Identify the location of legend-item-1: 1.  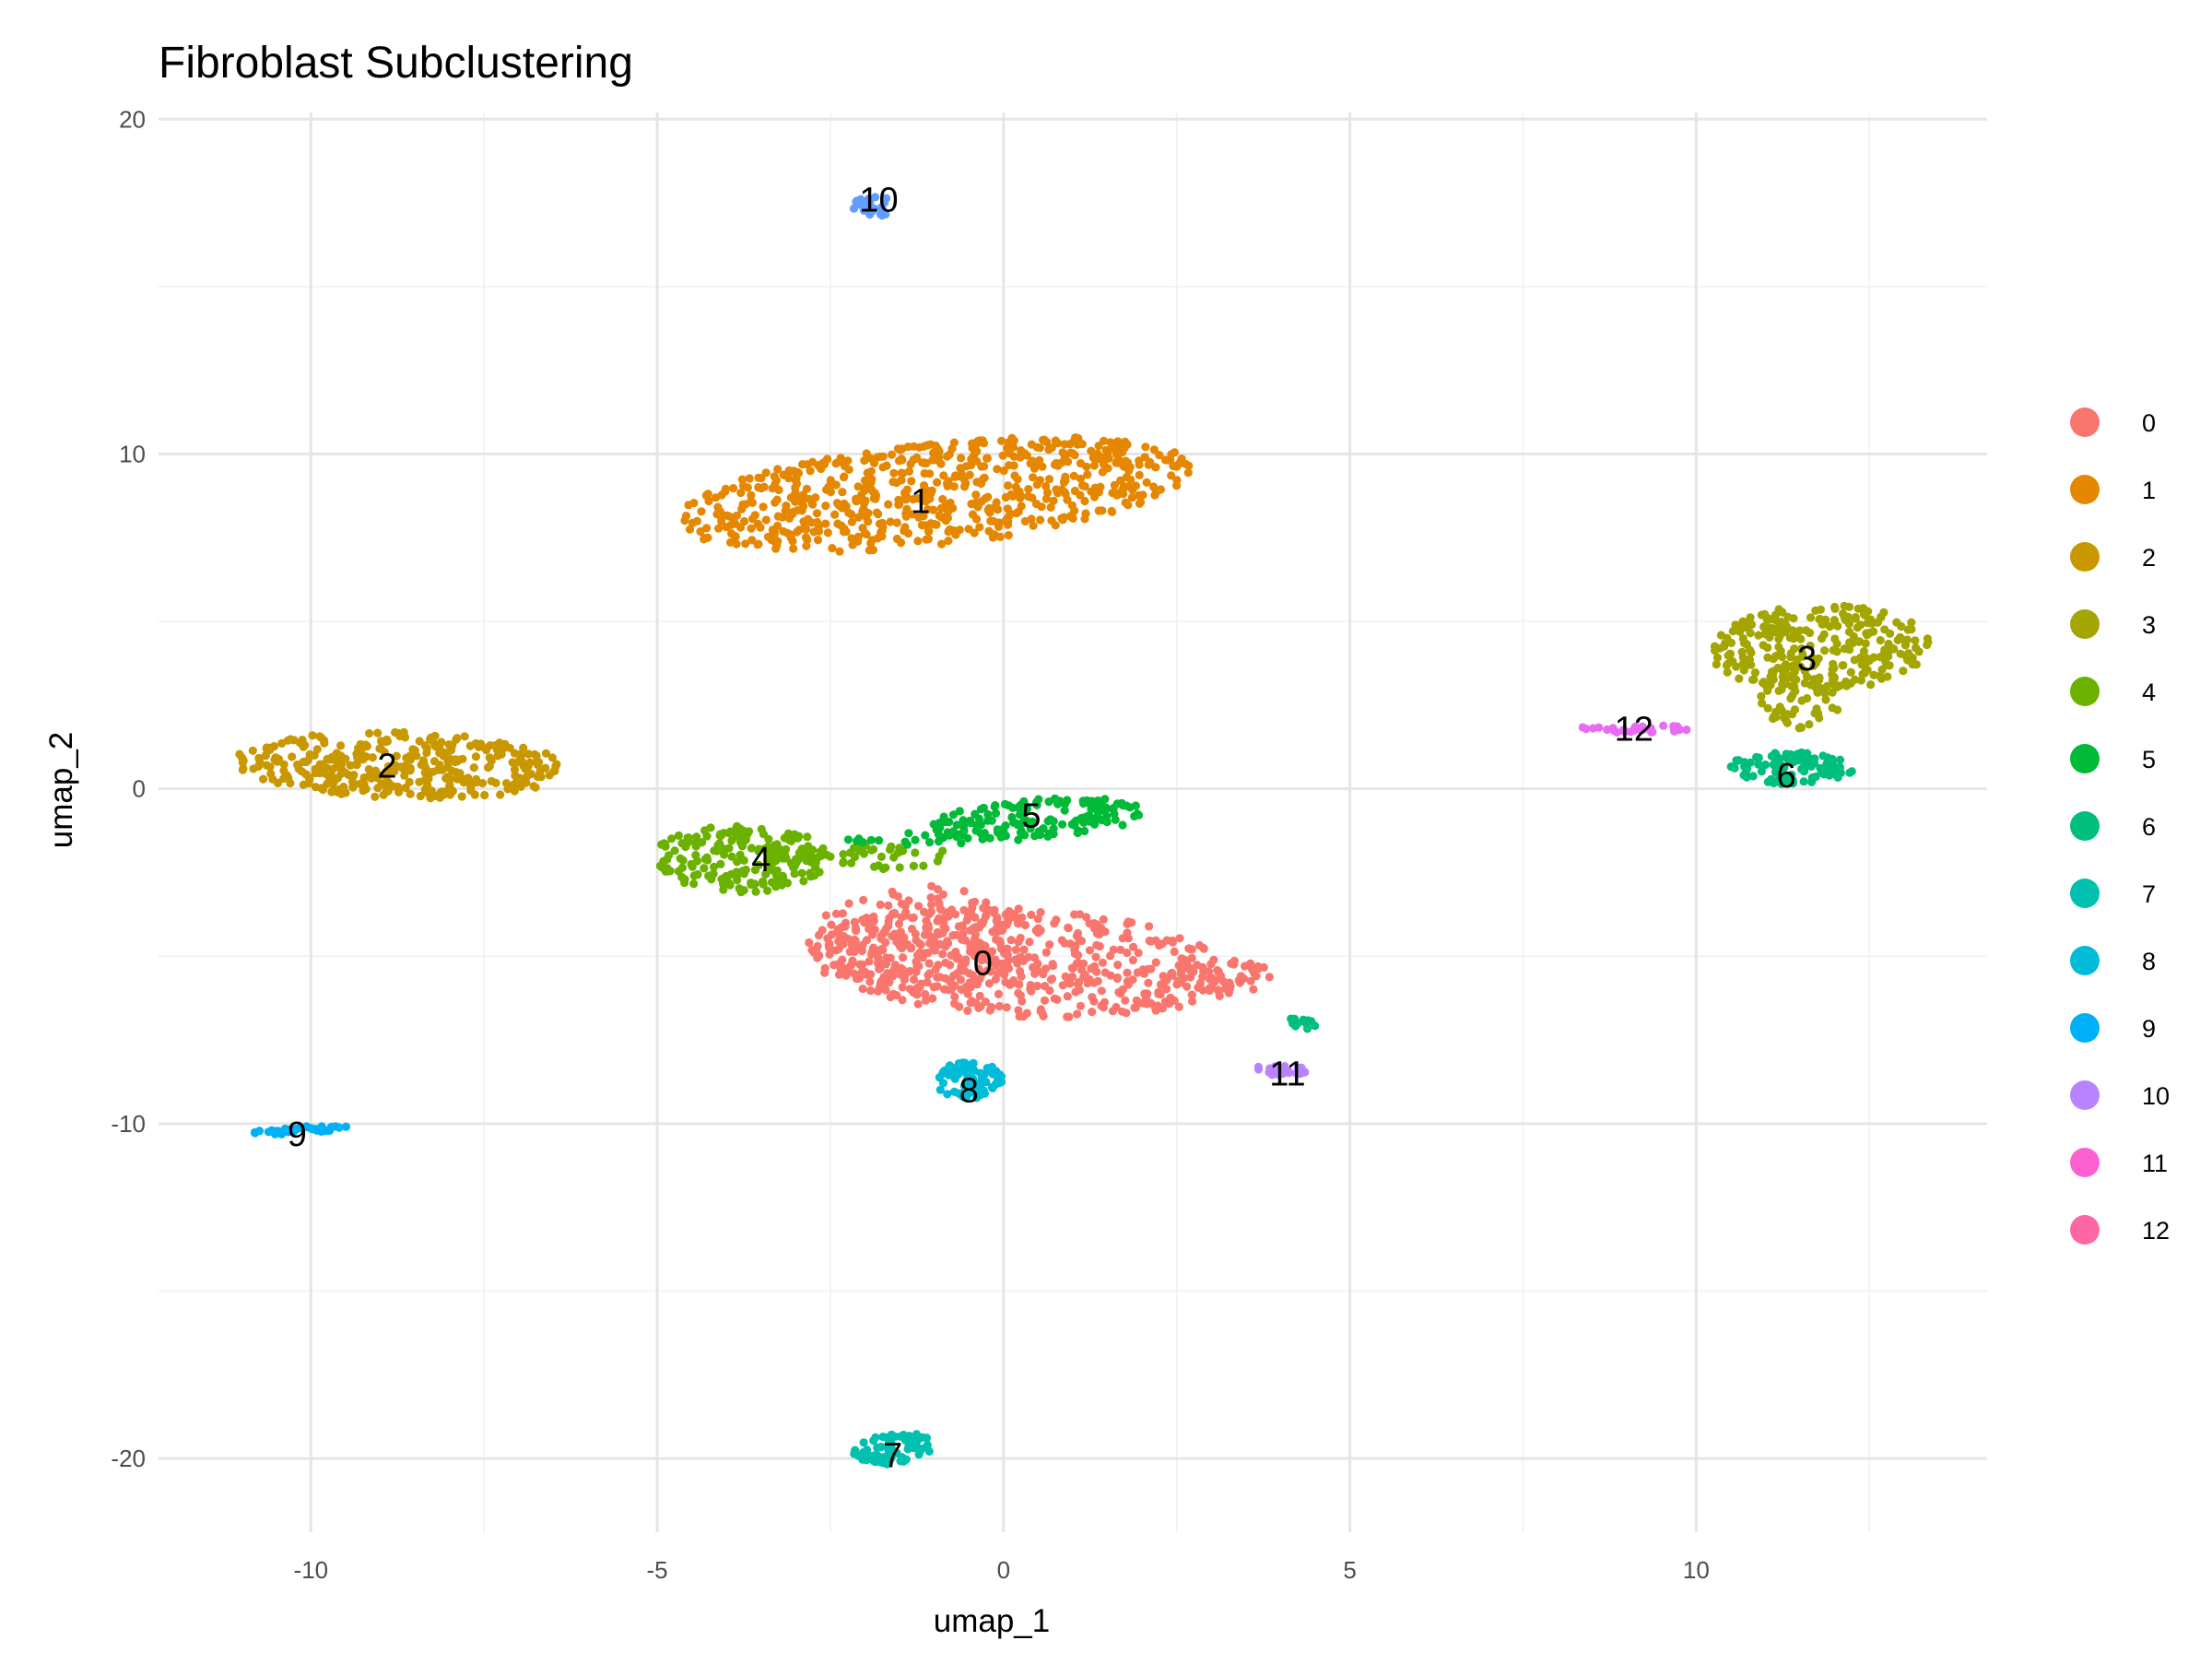
(2113, 489).